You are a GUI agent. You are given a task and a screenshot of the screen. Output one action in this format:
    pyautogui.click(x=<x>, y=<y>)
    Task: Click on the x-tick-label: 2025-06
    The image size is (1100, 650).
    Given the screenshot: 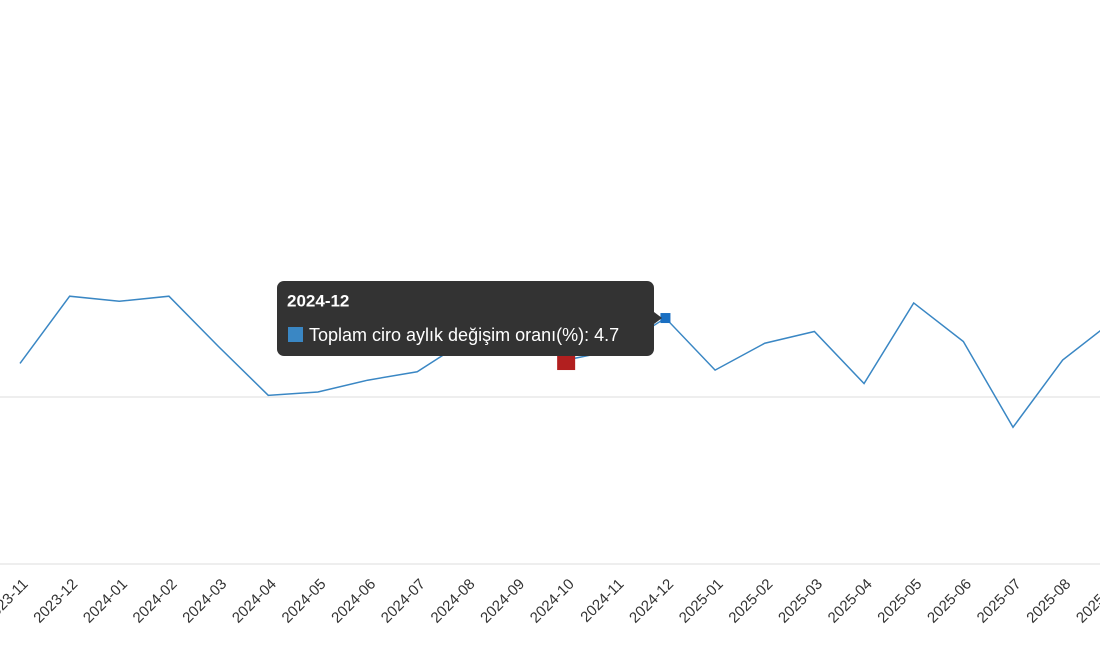 What is the action you would take?
    pyautogui.click(x=949, y=601)
    